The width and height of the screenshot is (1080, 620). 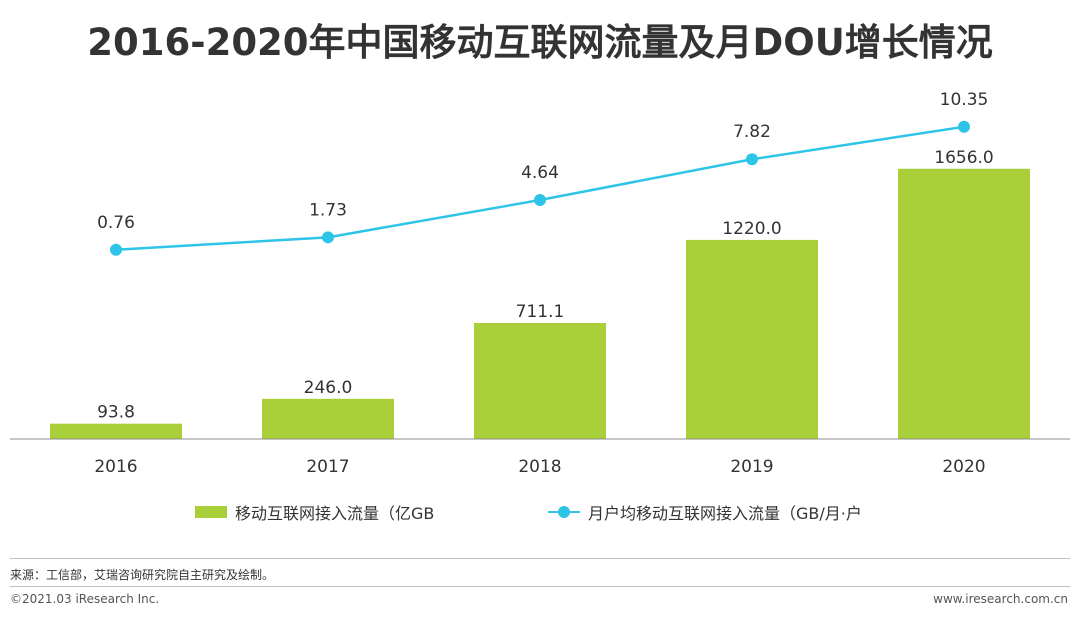 I want to click on dou-point-2016, so click(x=116, y=249).